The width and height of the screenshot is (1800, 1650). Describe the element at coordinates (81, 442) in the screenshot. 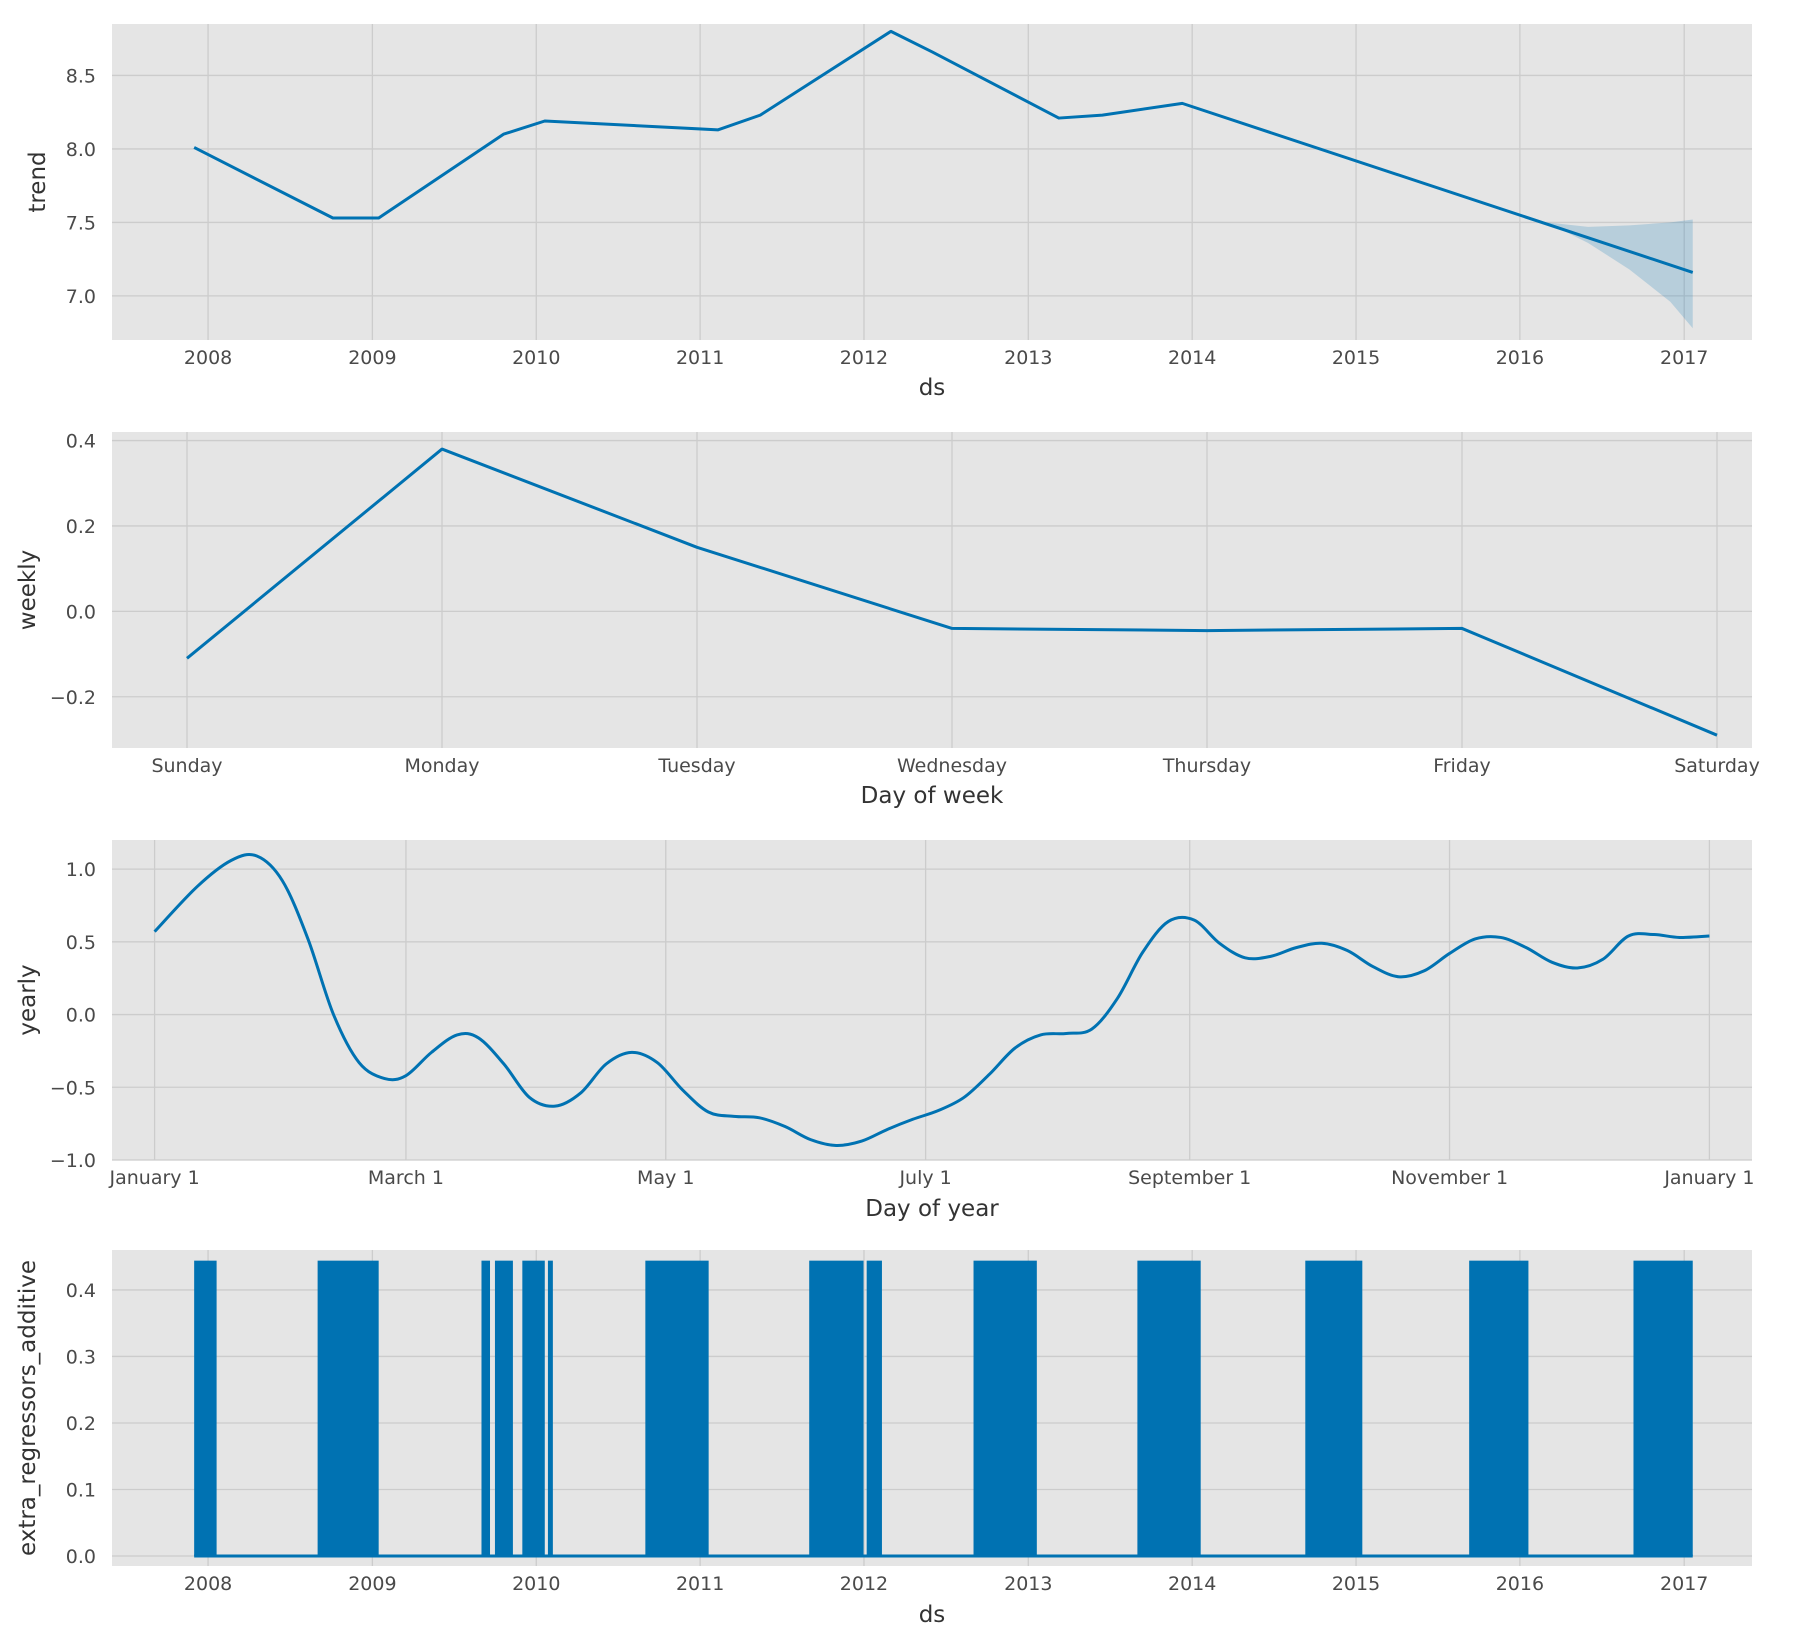

I see `weekly-ytick-label: 0.4` at that location.